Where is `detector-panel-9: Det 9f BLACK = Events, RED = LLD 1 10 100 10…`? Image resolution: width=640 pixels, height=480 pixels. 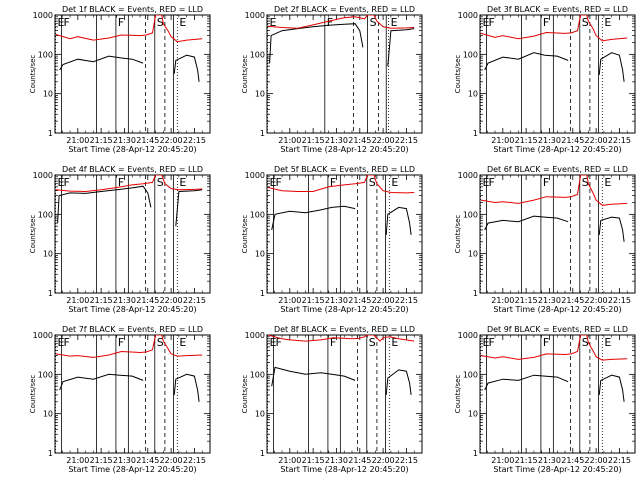 detector-panel-9: Det 9f BLACK = Events, RED = LLD 1 10 100 10… is located at coordinates (545, 399).